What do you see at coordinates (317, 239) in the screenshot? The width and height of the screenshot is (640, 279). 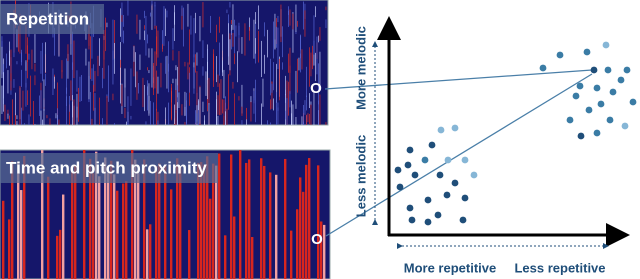 I see `marker: O` at bounding box center [317, 239].